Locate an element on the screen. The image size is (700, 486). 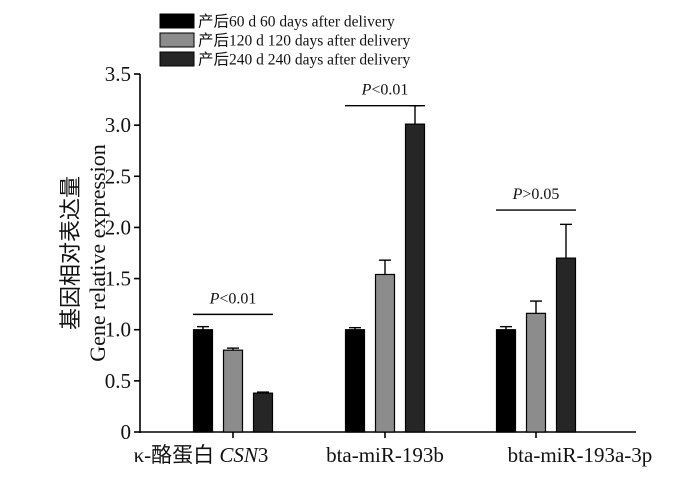
legend-label: 产后120 d 120 days after delivery is located at coordinates (304, 41).